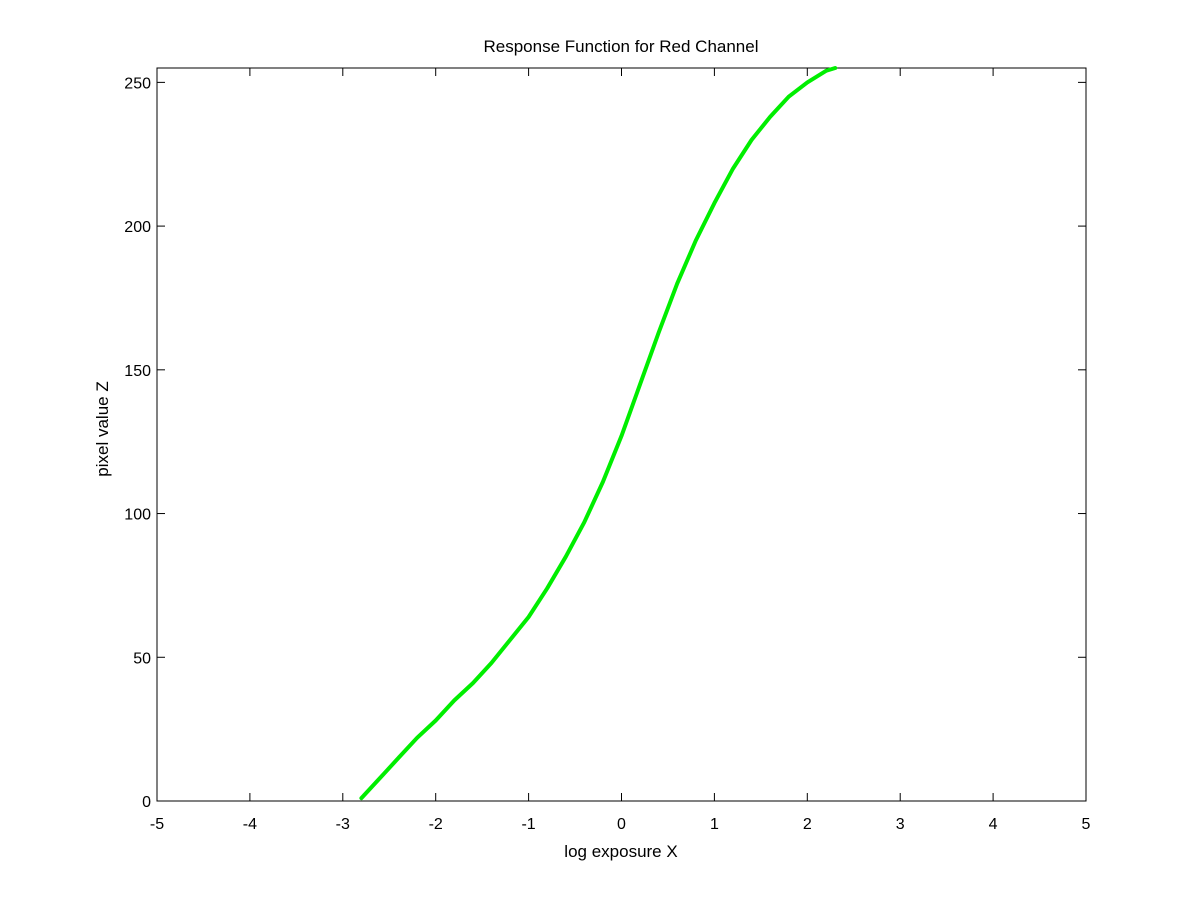  Describe the element at coordinates (137, 83) in the screenshot. I see `y-tick-label: 250` at that location.